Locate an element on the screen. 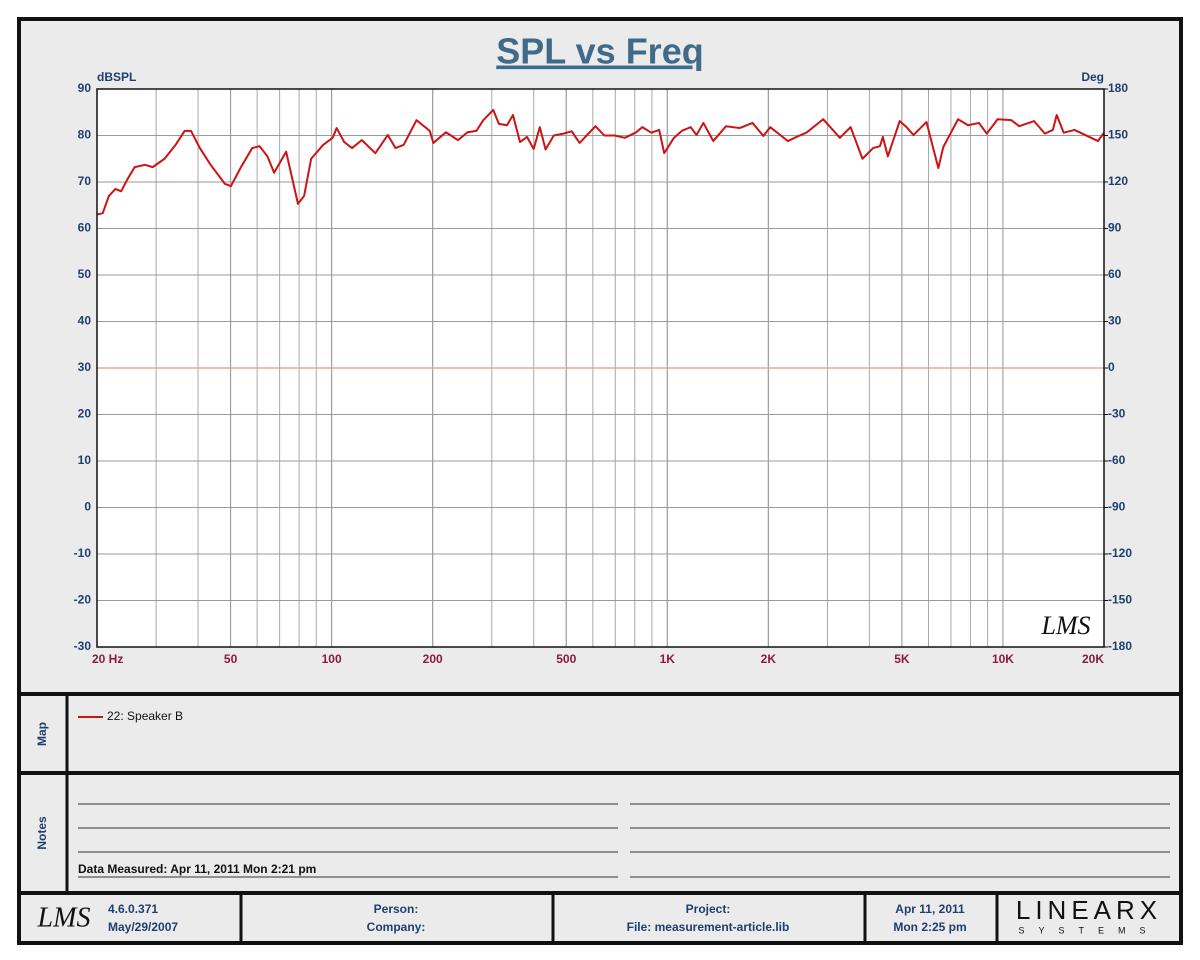 The image size is (1200, 960). footer-dividers is located at coordinates (619, 918).